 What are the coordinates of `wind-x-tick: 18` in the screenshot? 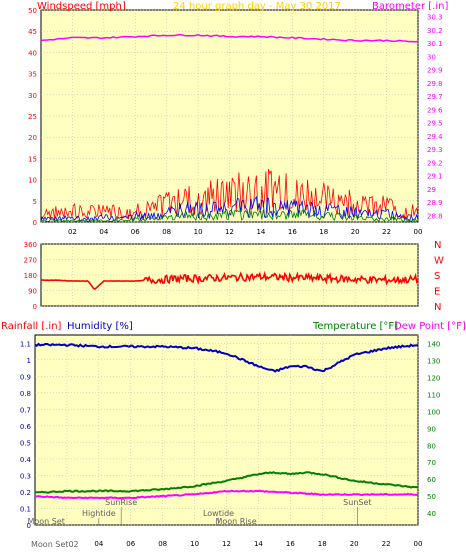 It's located at (323, 232).